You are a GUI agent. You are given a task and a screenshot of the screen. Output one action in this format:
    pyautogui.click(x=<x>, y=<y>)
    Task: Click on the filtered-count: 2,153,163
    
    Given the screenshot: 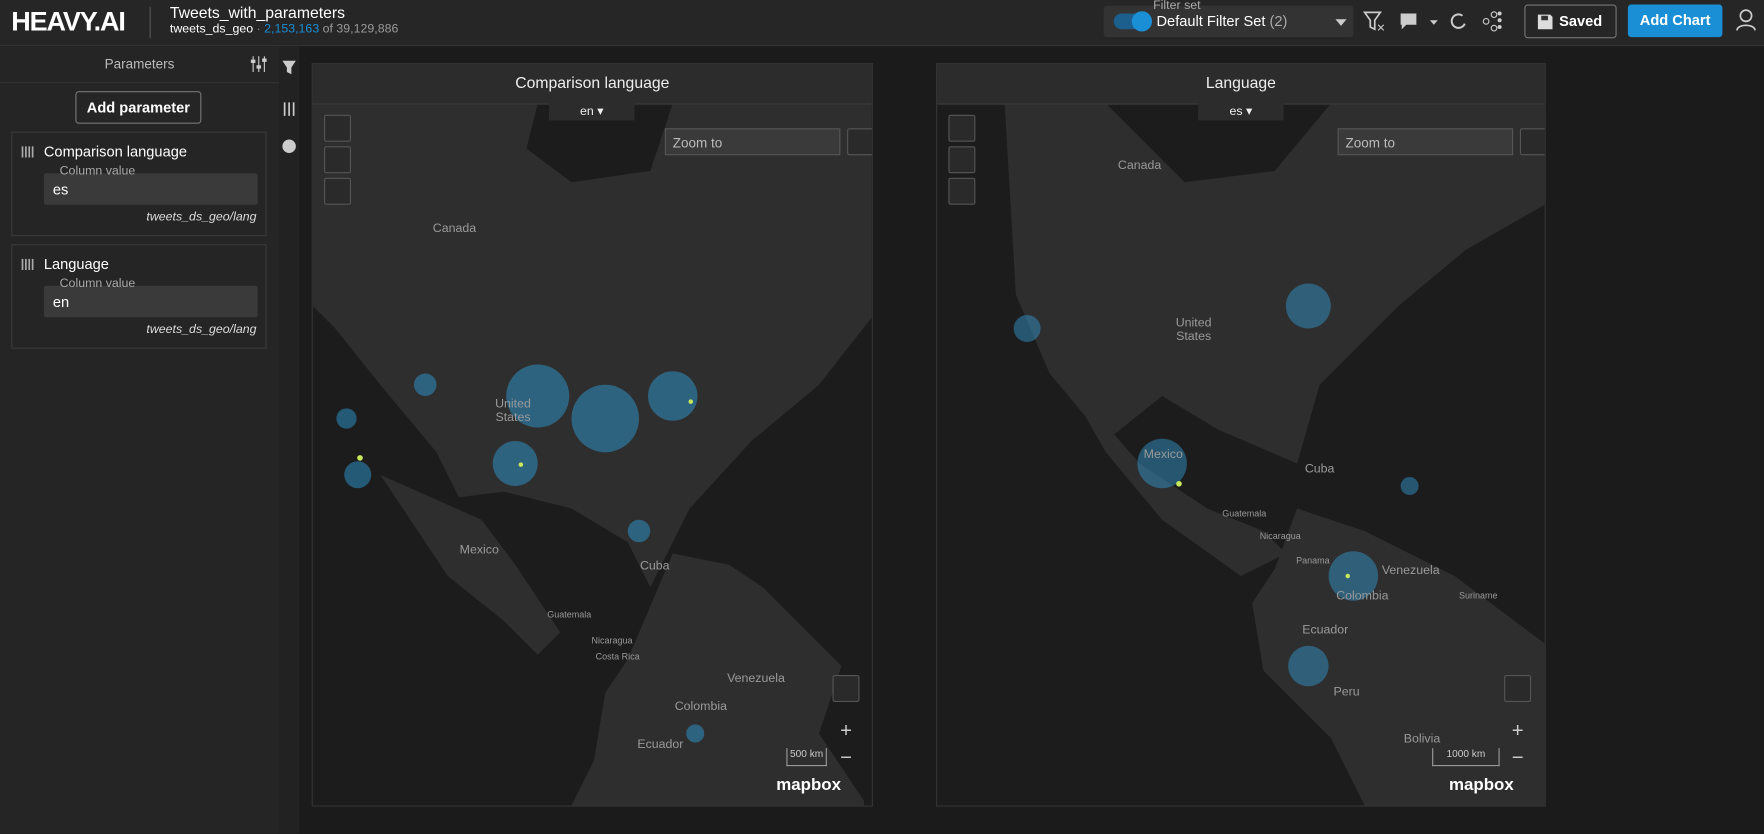 What is the action you would take?
    pyautogui.click(x=292, y=29)
    